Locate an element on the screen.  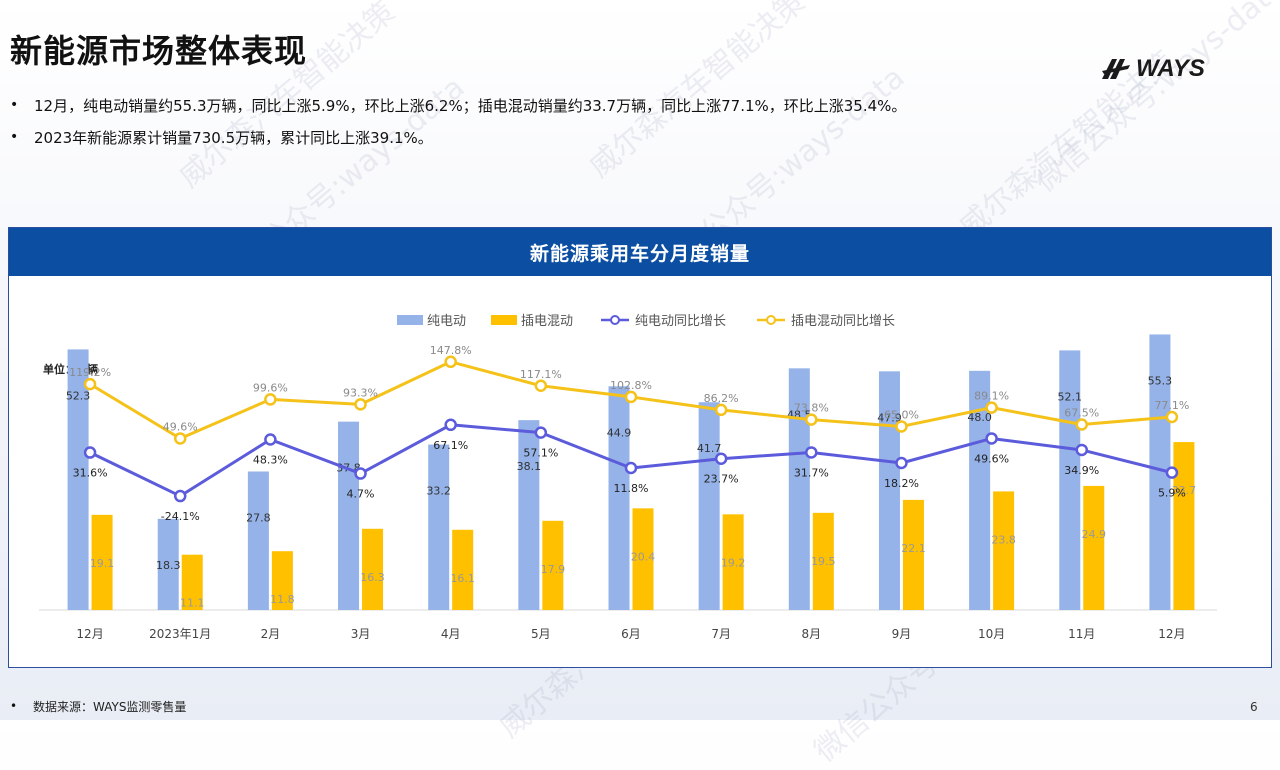
x-tick-label: 10月 is located at coordinates (991, 634).